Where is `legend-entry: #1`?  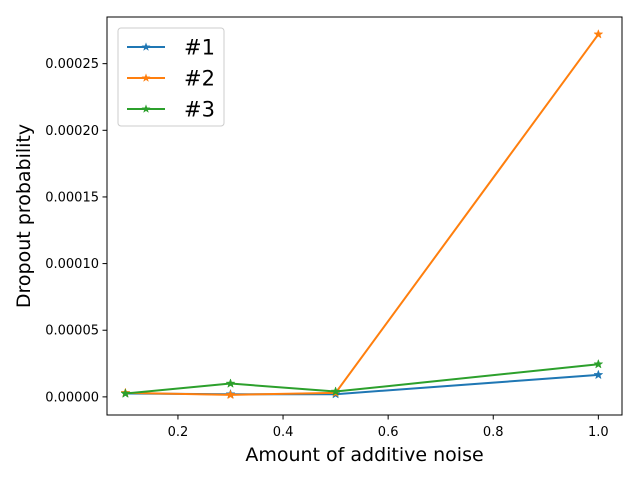 legend-entry: #1 is located at coordinates (171, 48).